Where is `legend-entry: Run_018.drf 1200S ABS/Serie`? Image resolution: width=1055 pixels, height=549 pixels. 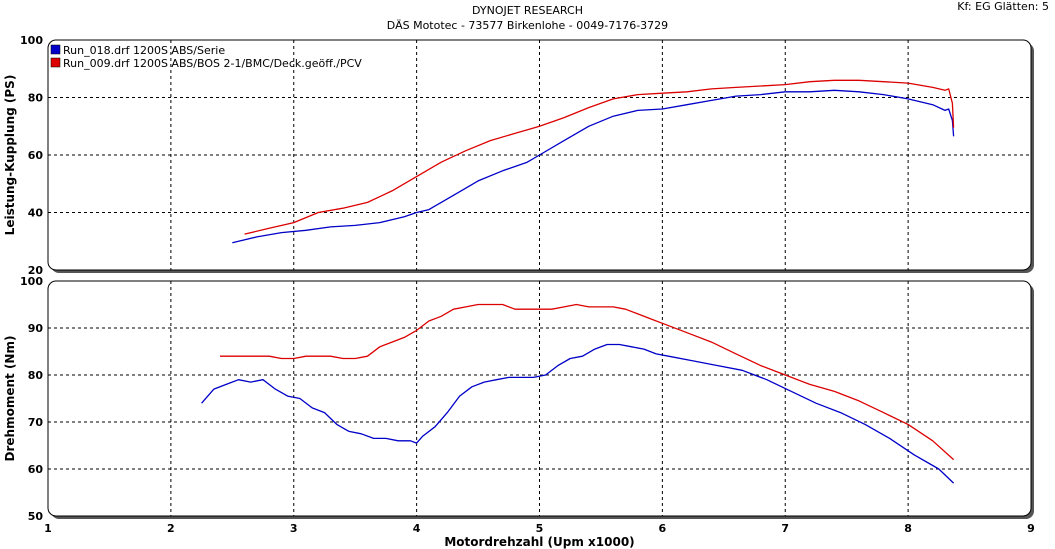 legend-entry: Run_018.drf 1200S ABS/Serie is located at coordinates (144, 50).